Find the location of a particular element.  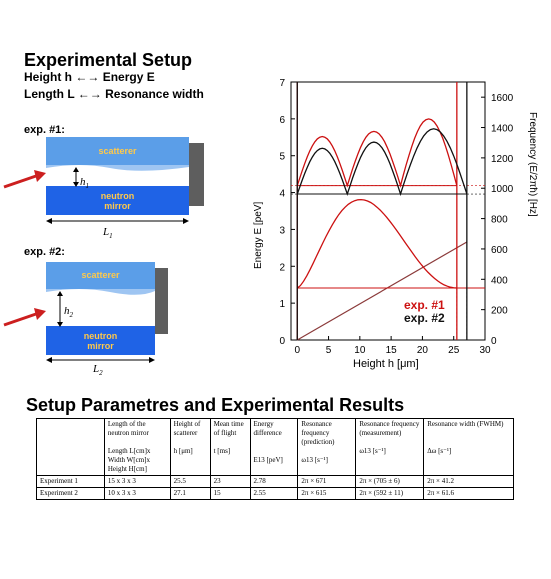

table-header-cell: Energy difference E13 [peV] is located at coordinates (274, 447).